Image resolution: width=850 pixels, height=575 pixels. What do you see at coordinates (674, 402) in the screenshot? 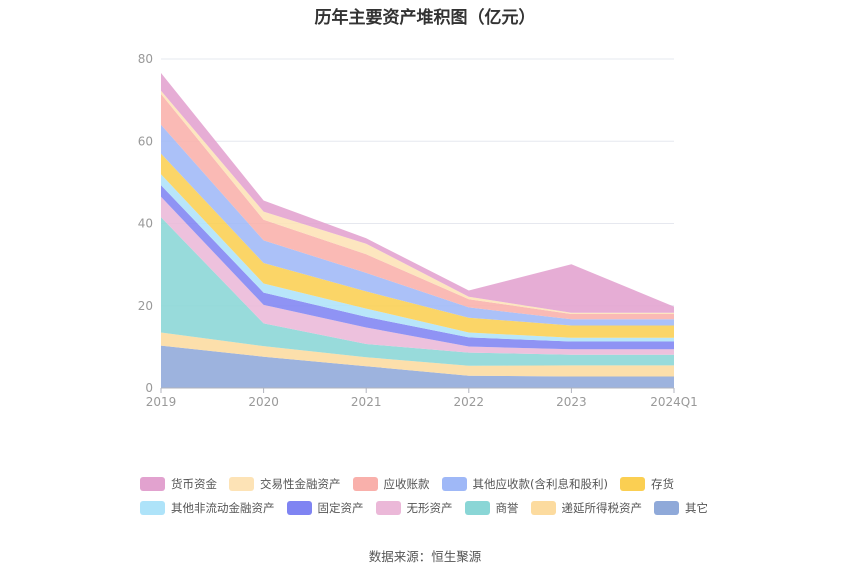
I see `x-tick-label: 2024Q1` at bounding box center [674, 402].